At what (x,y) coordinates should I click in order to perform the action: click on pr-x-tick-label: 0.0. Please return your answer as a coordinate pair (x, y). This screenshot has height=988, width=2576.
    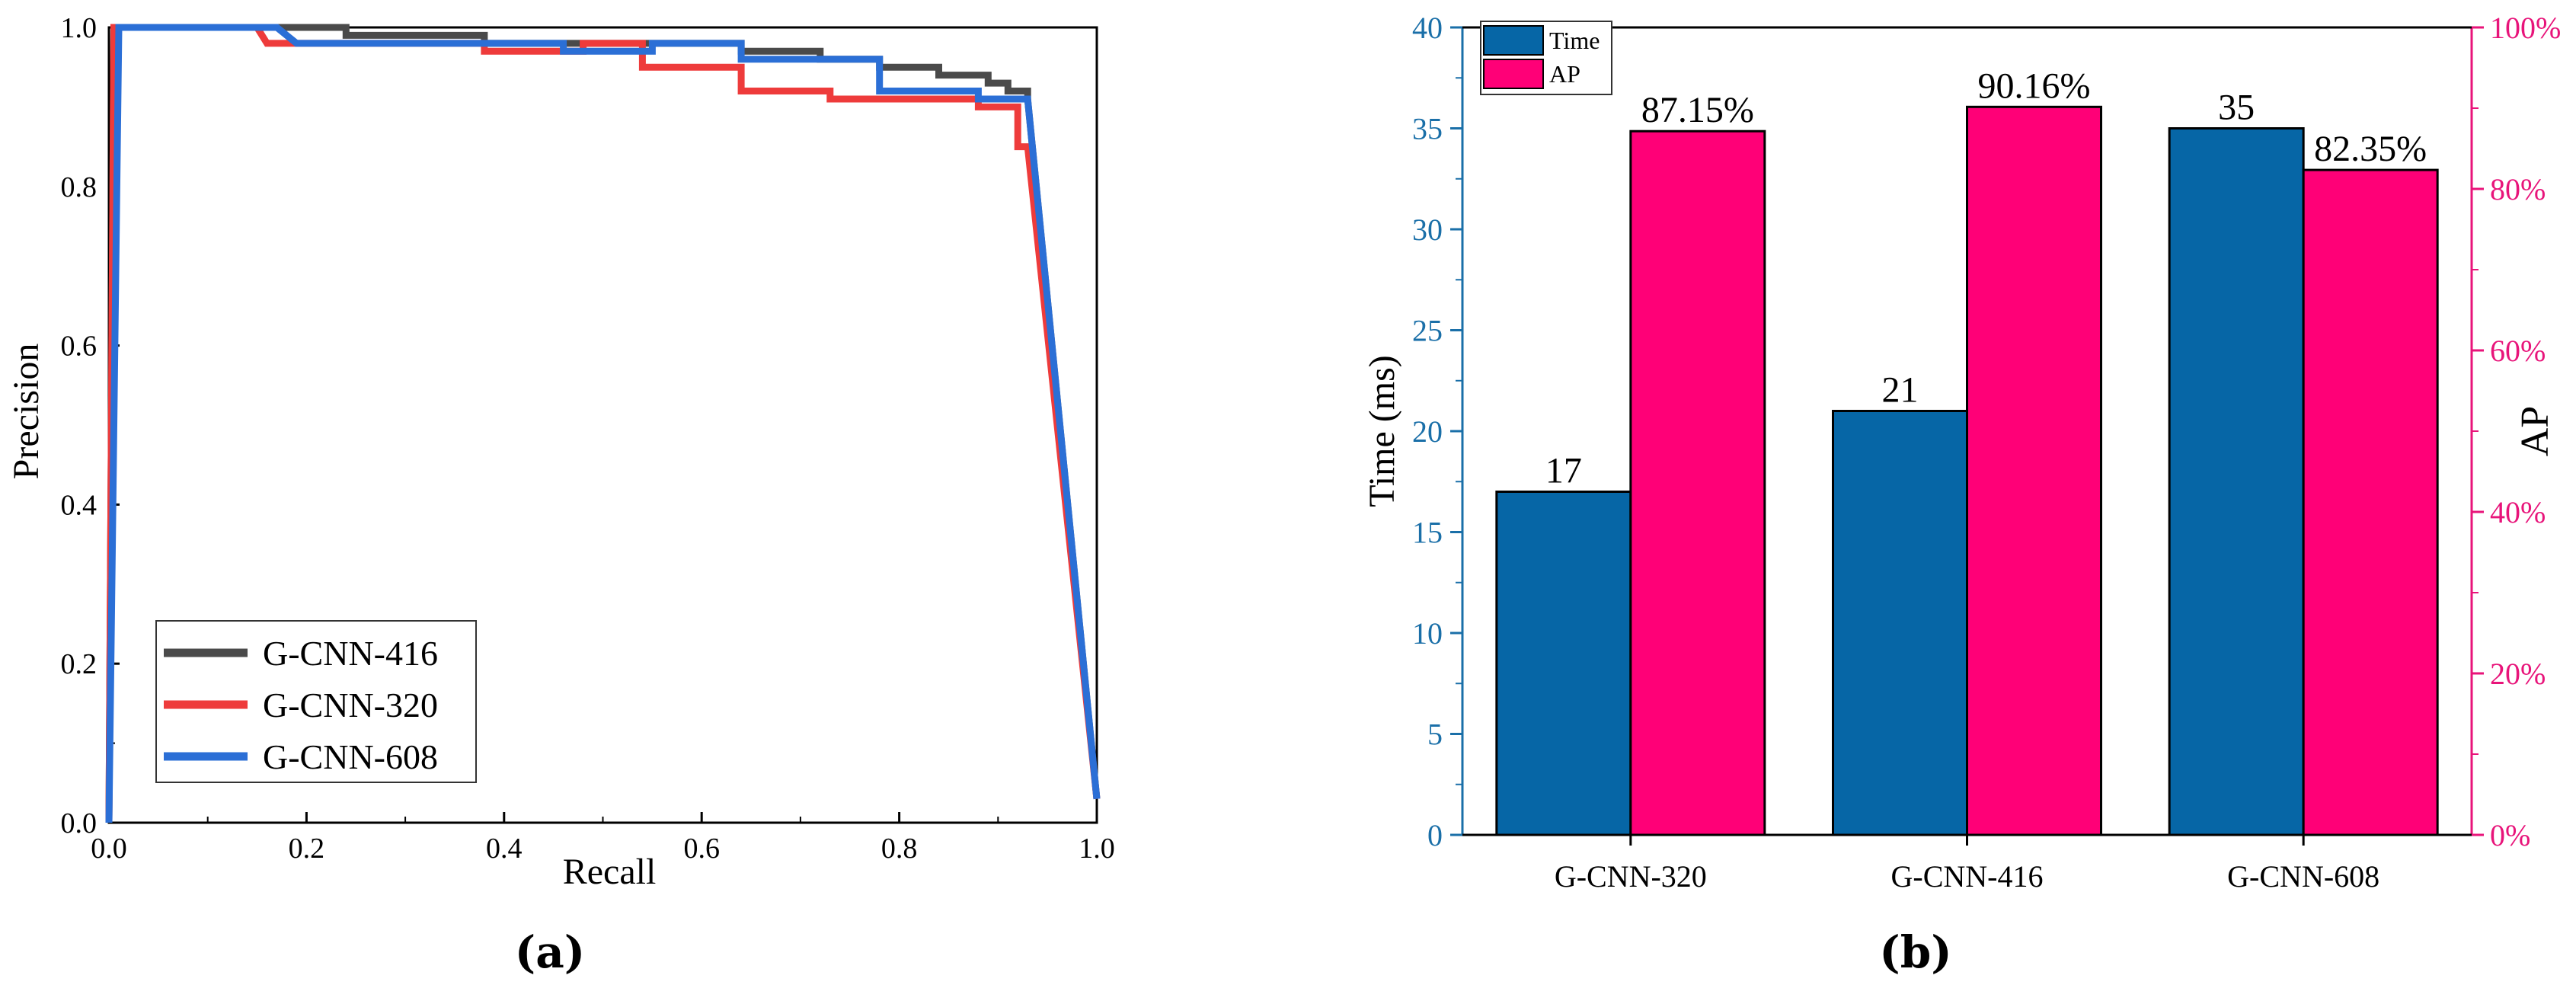
    Looking at the image, I should click on (109, 849).